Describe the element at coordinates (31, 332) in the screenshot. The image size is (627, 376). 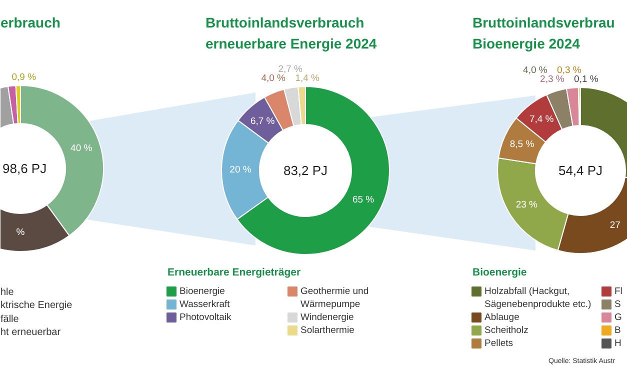
I see `text: ht erneuerbar` at that location.